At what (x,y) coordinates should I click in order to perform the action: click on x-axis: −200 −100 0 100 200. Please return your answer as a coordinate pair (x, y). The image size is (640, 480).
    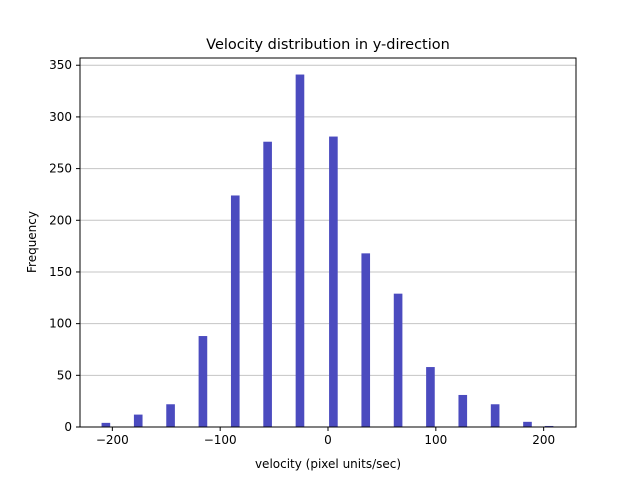
    Looking at the image, I should click on (325, 437).